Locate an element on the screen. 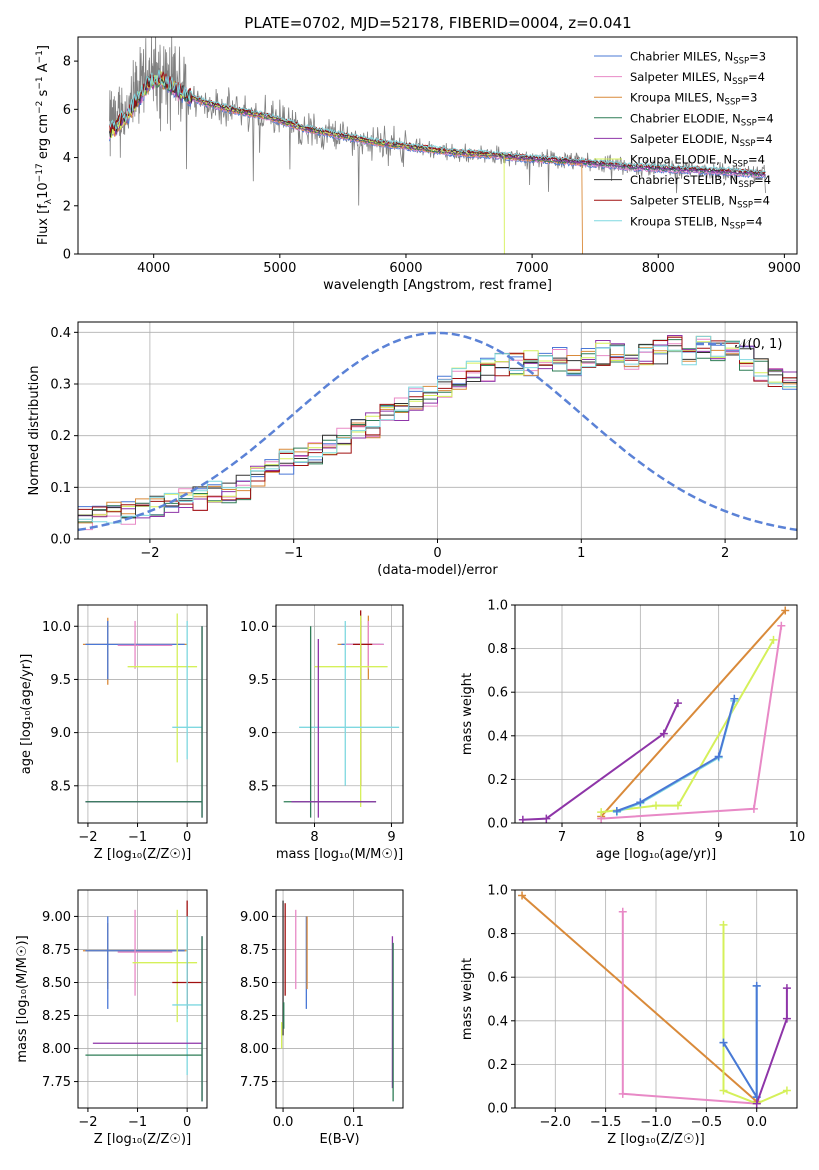  x-tick-label: 5000 is located at coordinates (279, 268).